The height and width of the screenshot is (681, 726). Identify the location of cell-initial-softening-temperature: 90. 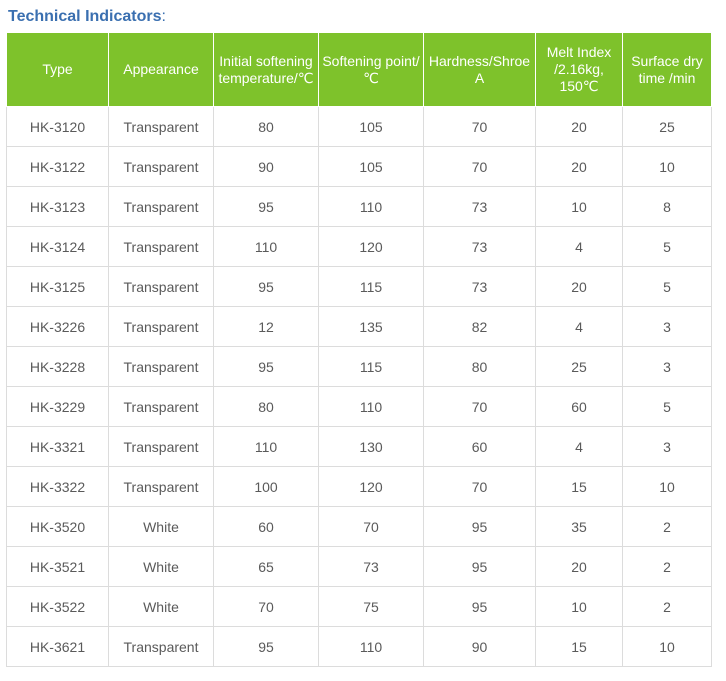
(266, 166).